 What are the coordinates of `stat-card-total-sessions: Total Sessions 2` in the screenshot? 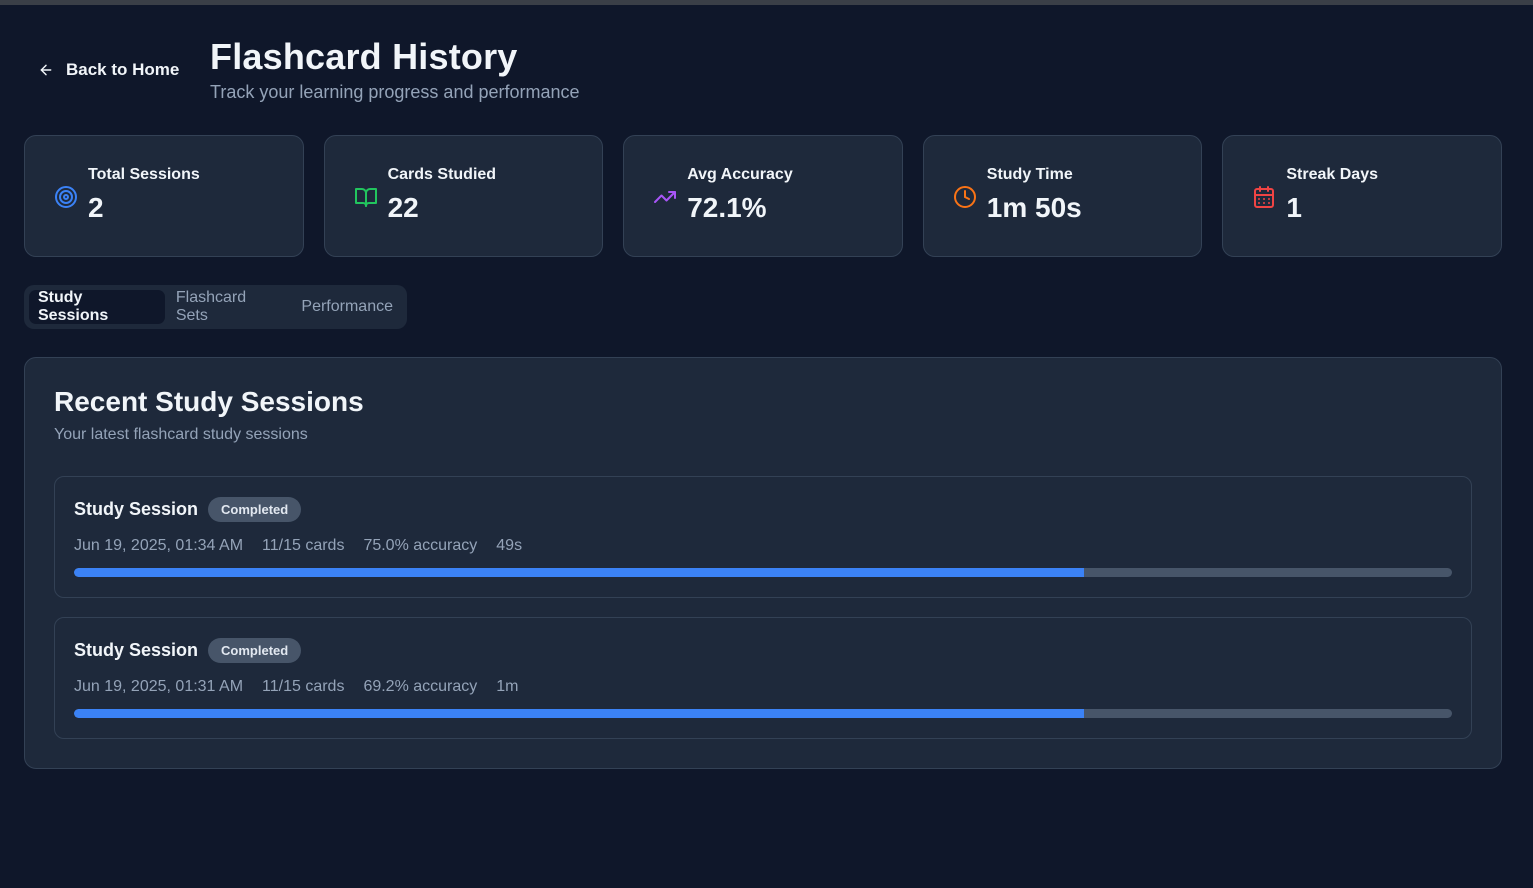 It's located at (164, 196).